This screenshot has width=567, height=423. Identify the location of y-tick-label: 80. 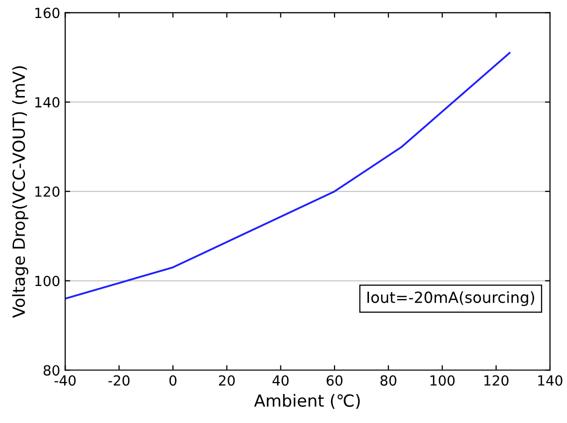
(52, 370).